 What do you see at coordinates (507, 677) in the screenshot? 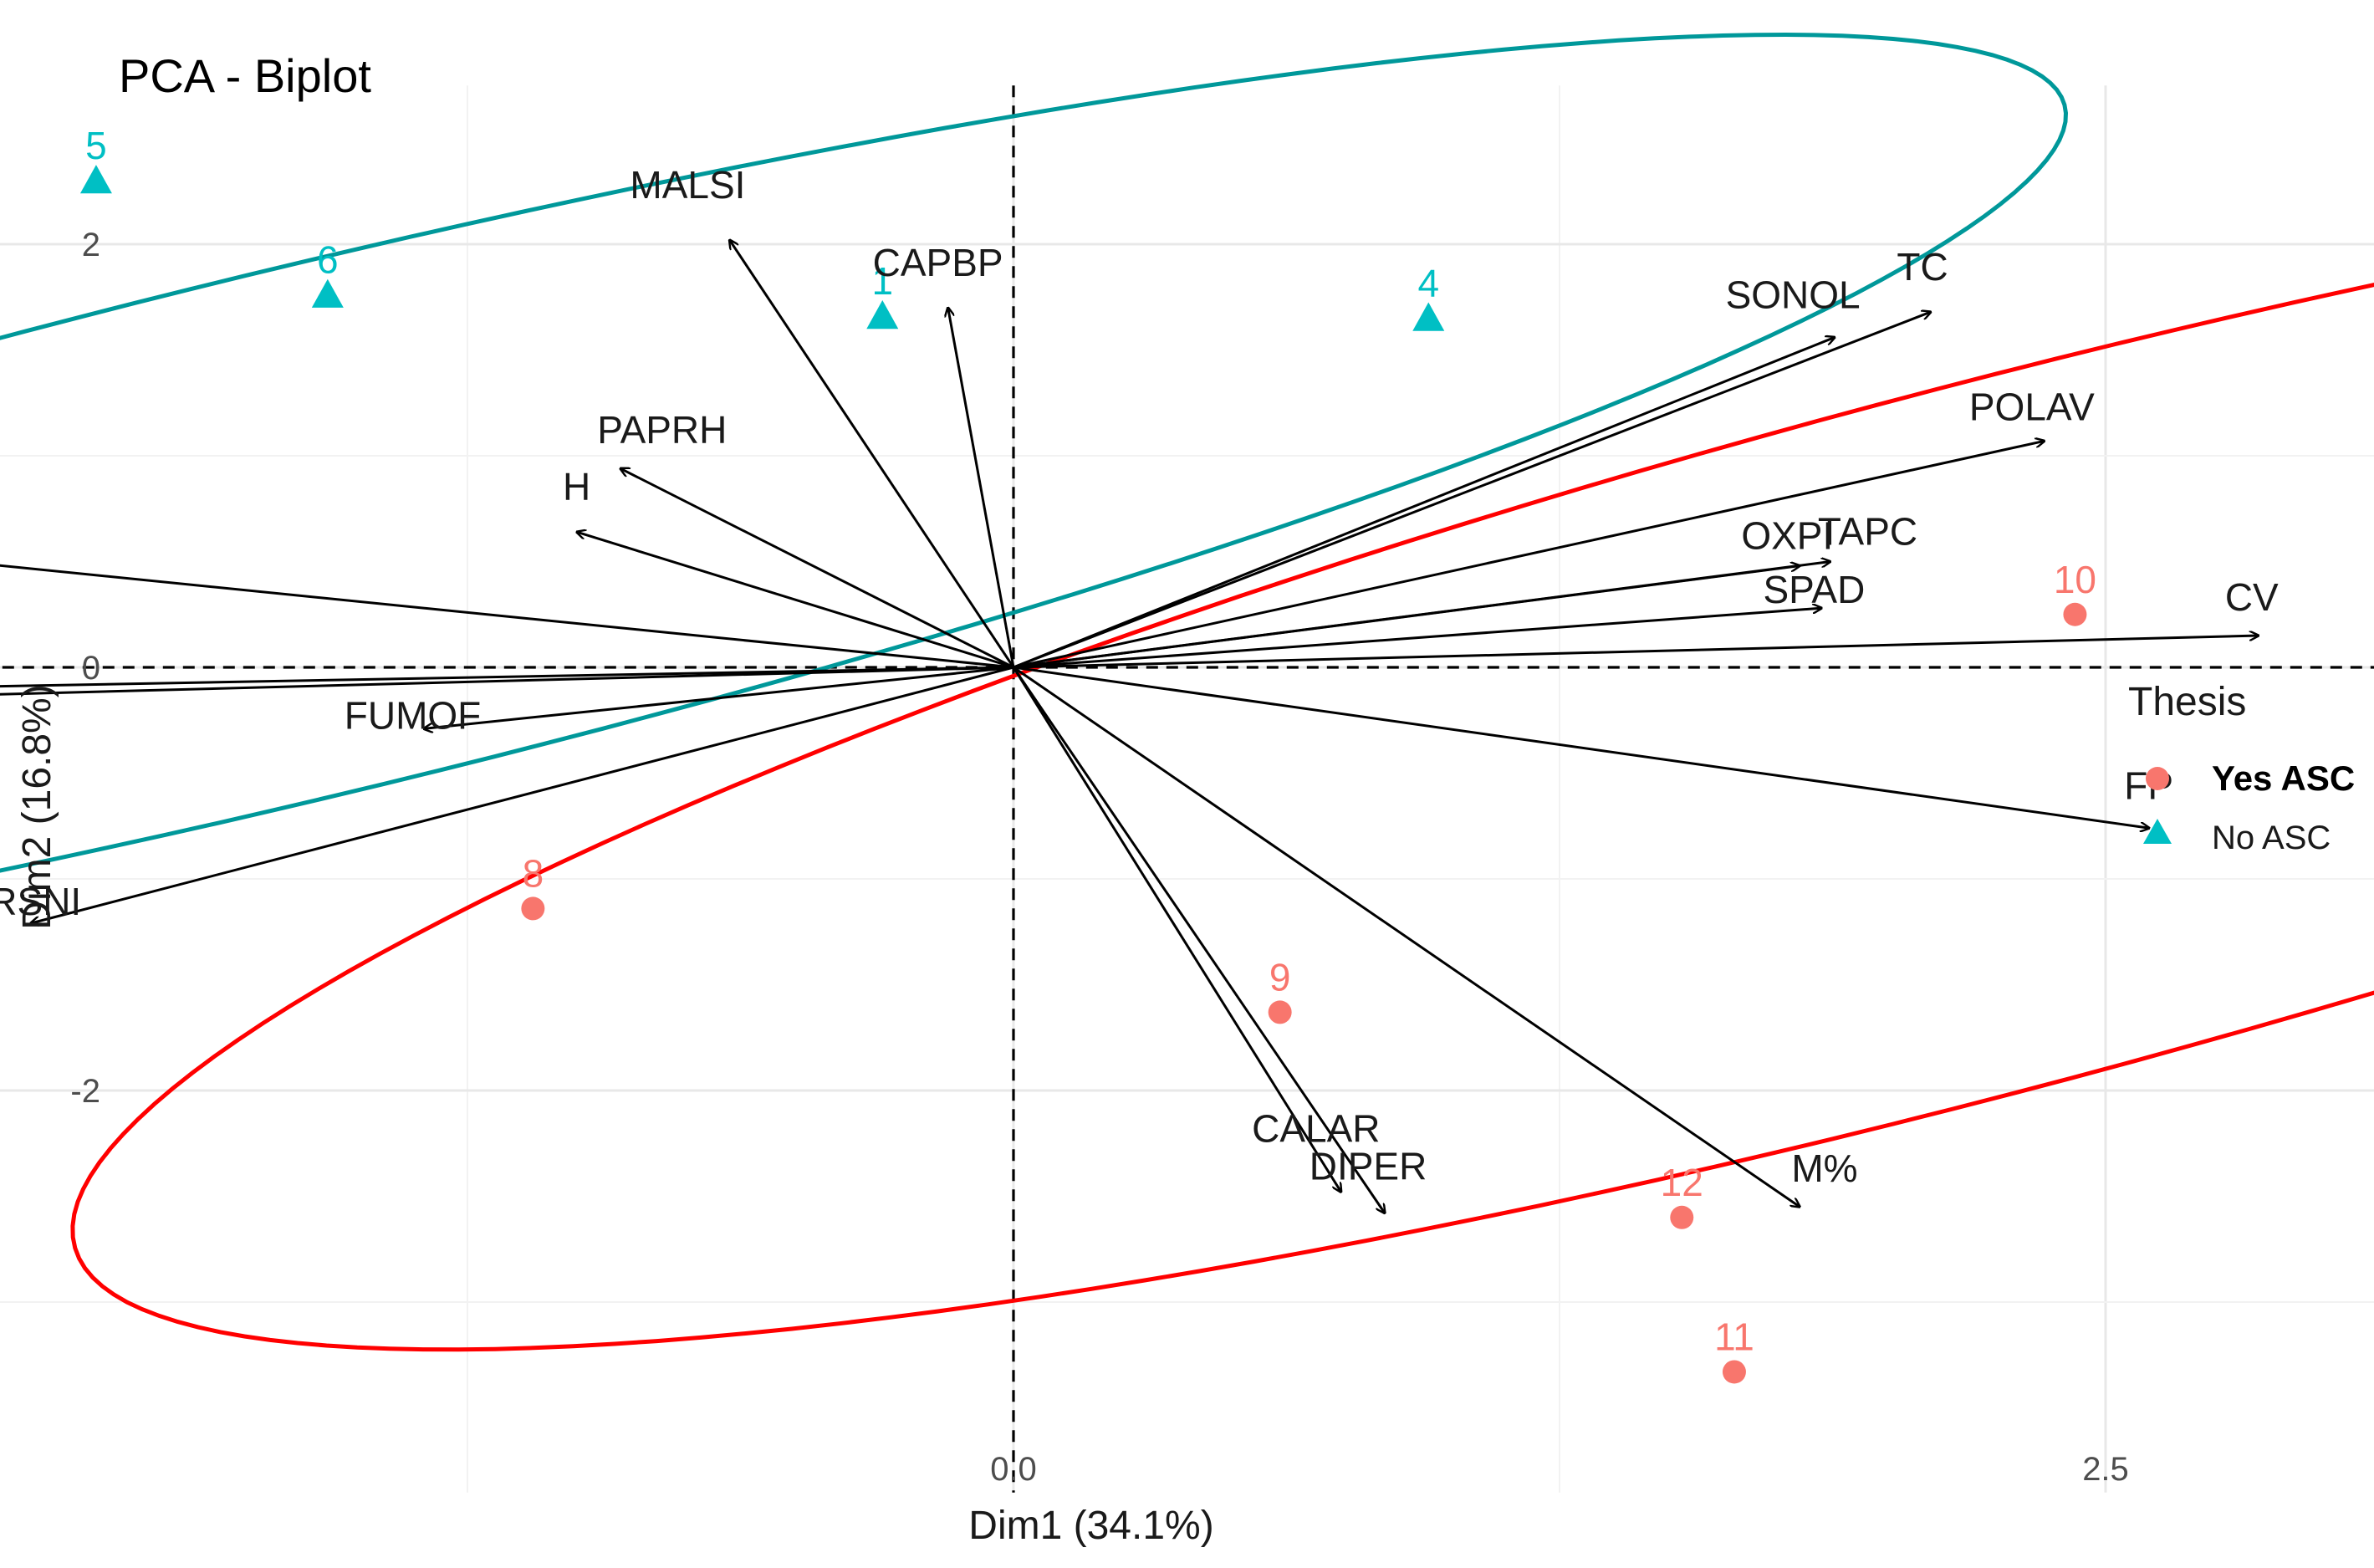
I see `arrow-r` at bounding box center [507, 677].